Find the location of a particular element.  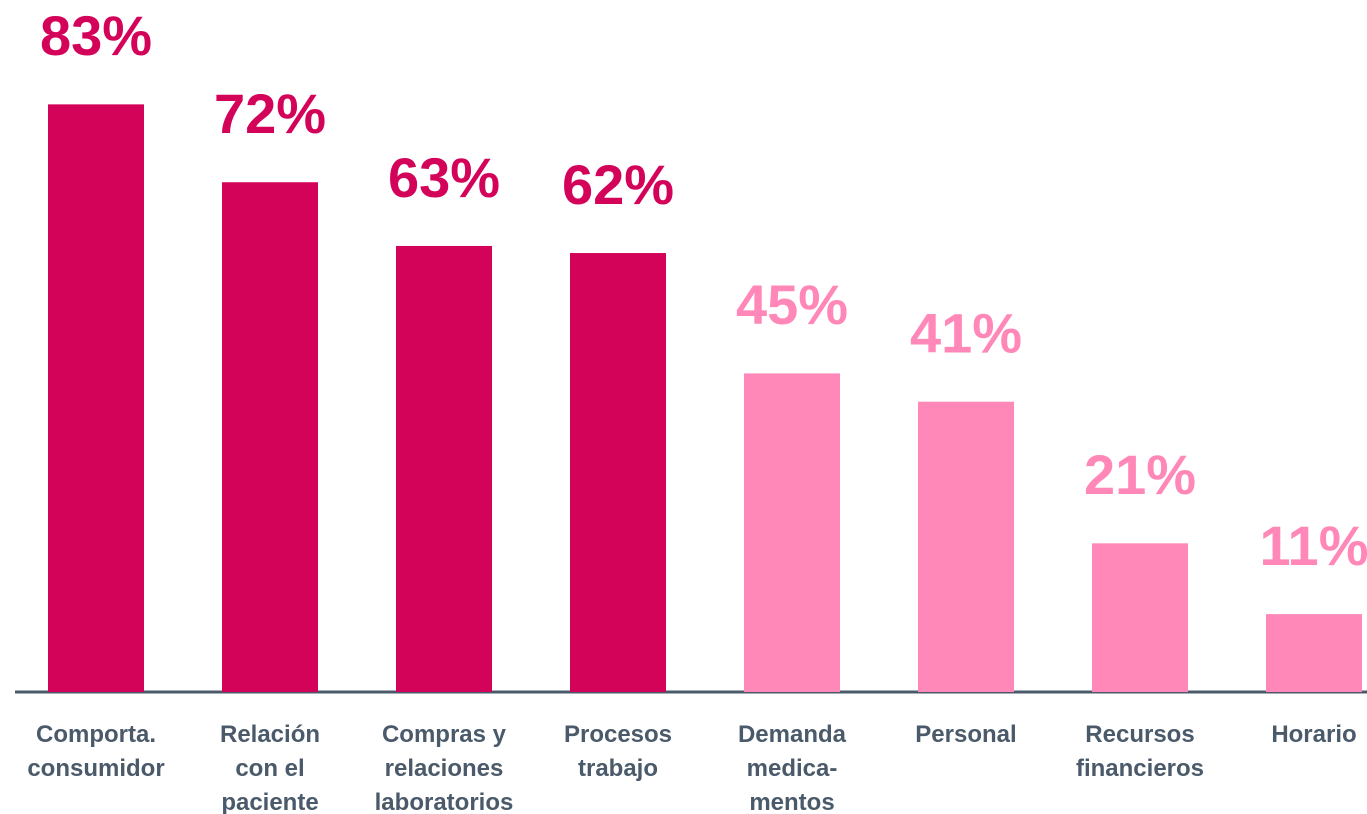

x-tick-label: Relación con el paciente is located at coordinates (270, 767).